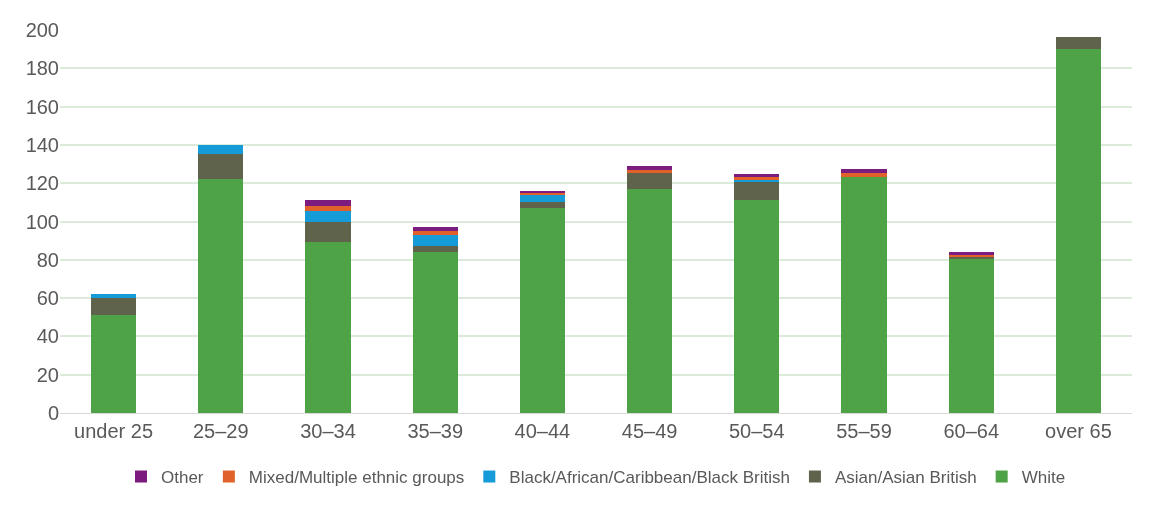 The width and height of the screenshot is (1152, 507). What do you see at coordinates (42, 183) in the screenshot?
I see `y-tick-label: 120` at bounding box center [42, 183].